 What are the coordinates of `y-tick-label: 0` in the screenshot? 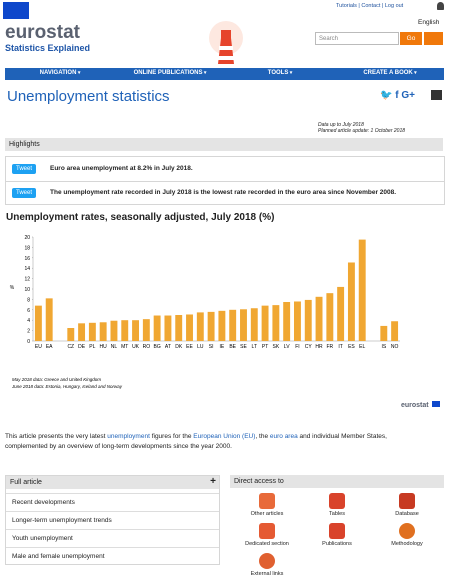 It's located at (28, 342).